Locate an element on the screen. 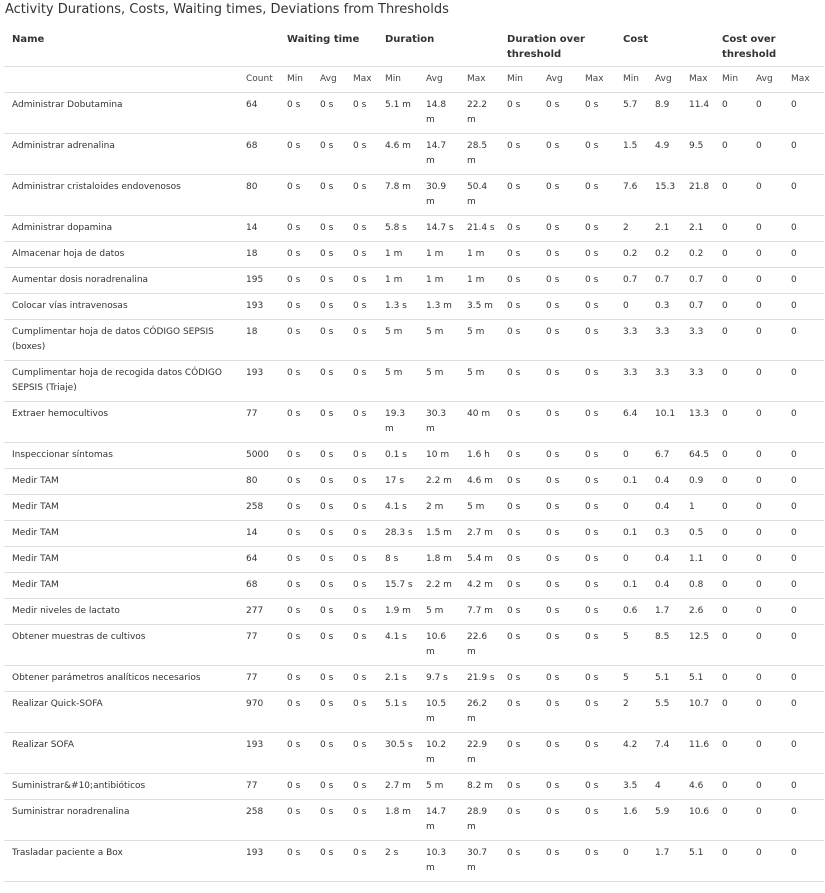  activity-name-cell: Suministrar noradrenalina is located at coordinates (121, 820).